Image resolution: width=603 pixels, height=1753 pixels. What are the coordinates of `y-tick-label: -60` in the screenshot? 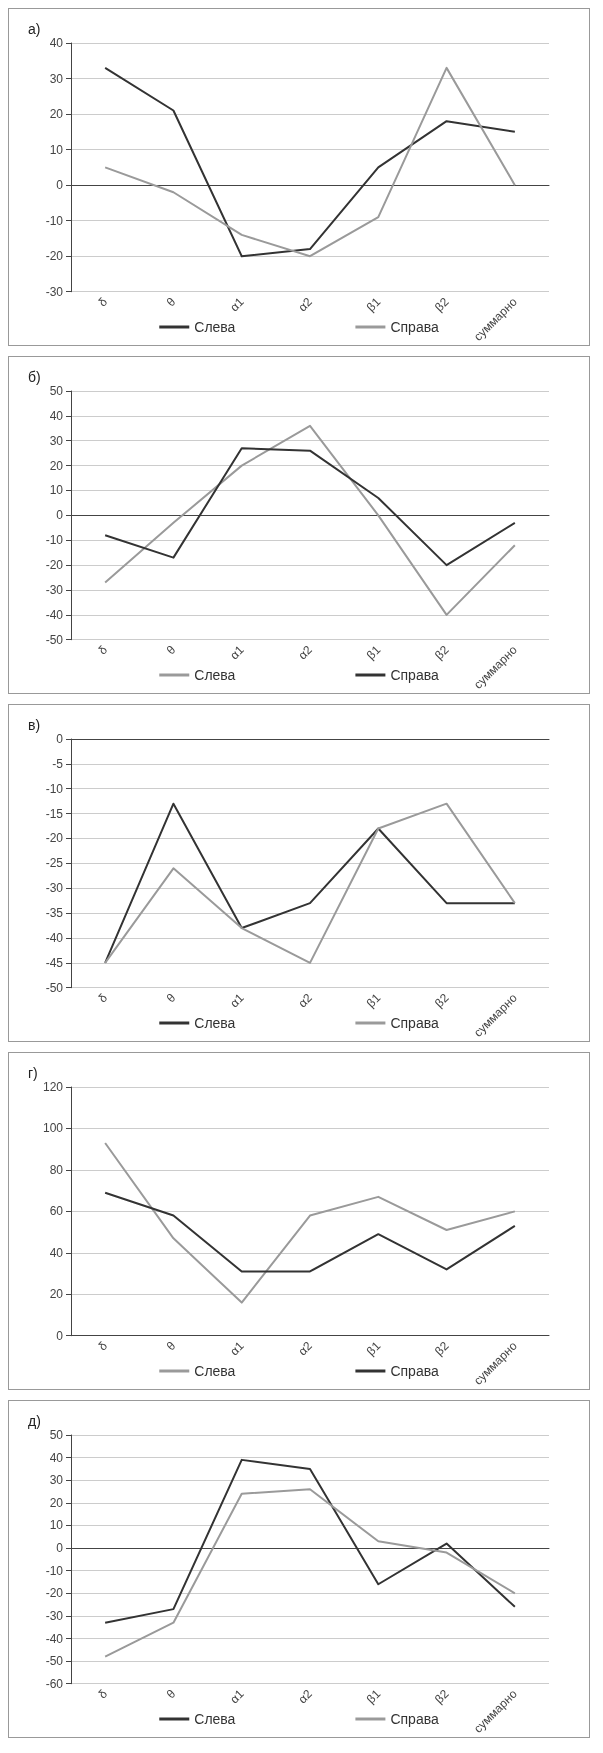 It's located at (54, 1683).